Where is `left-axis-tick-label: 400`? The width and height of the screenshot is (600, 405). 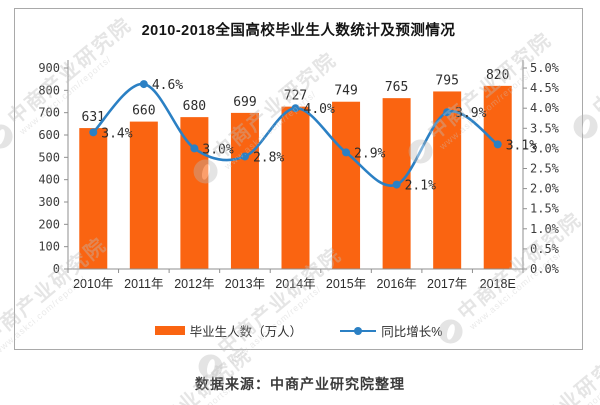 left-axis-tick-label: 400 is located at coordinates (49, 180).